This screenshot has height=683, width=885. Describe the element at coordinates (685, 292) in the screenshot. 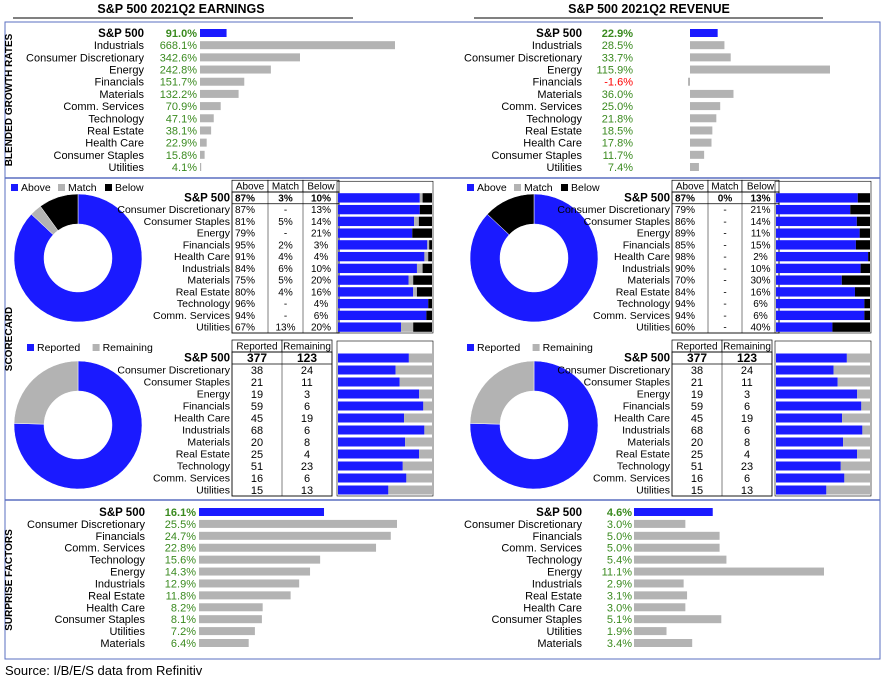

I see `cell-value: 84%` at that location.